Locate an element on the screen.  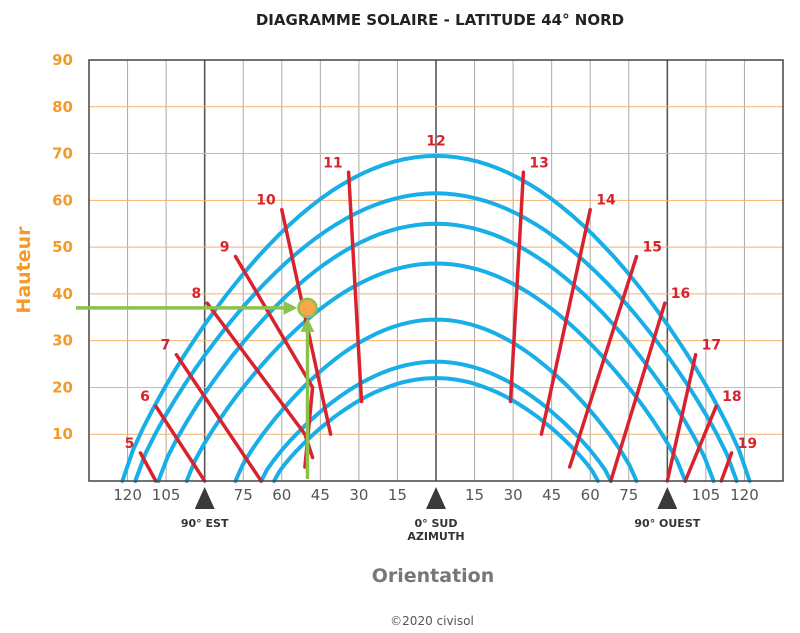
y-tick-label: 70 is located at coordinates (62, 154).